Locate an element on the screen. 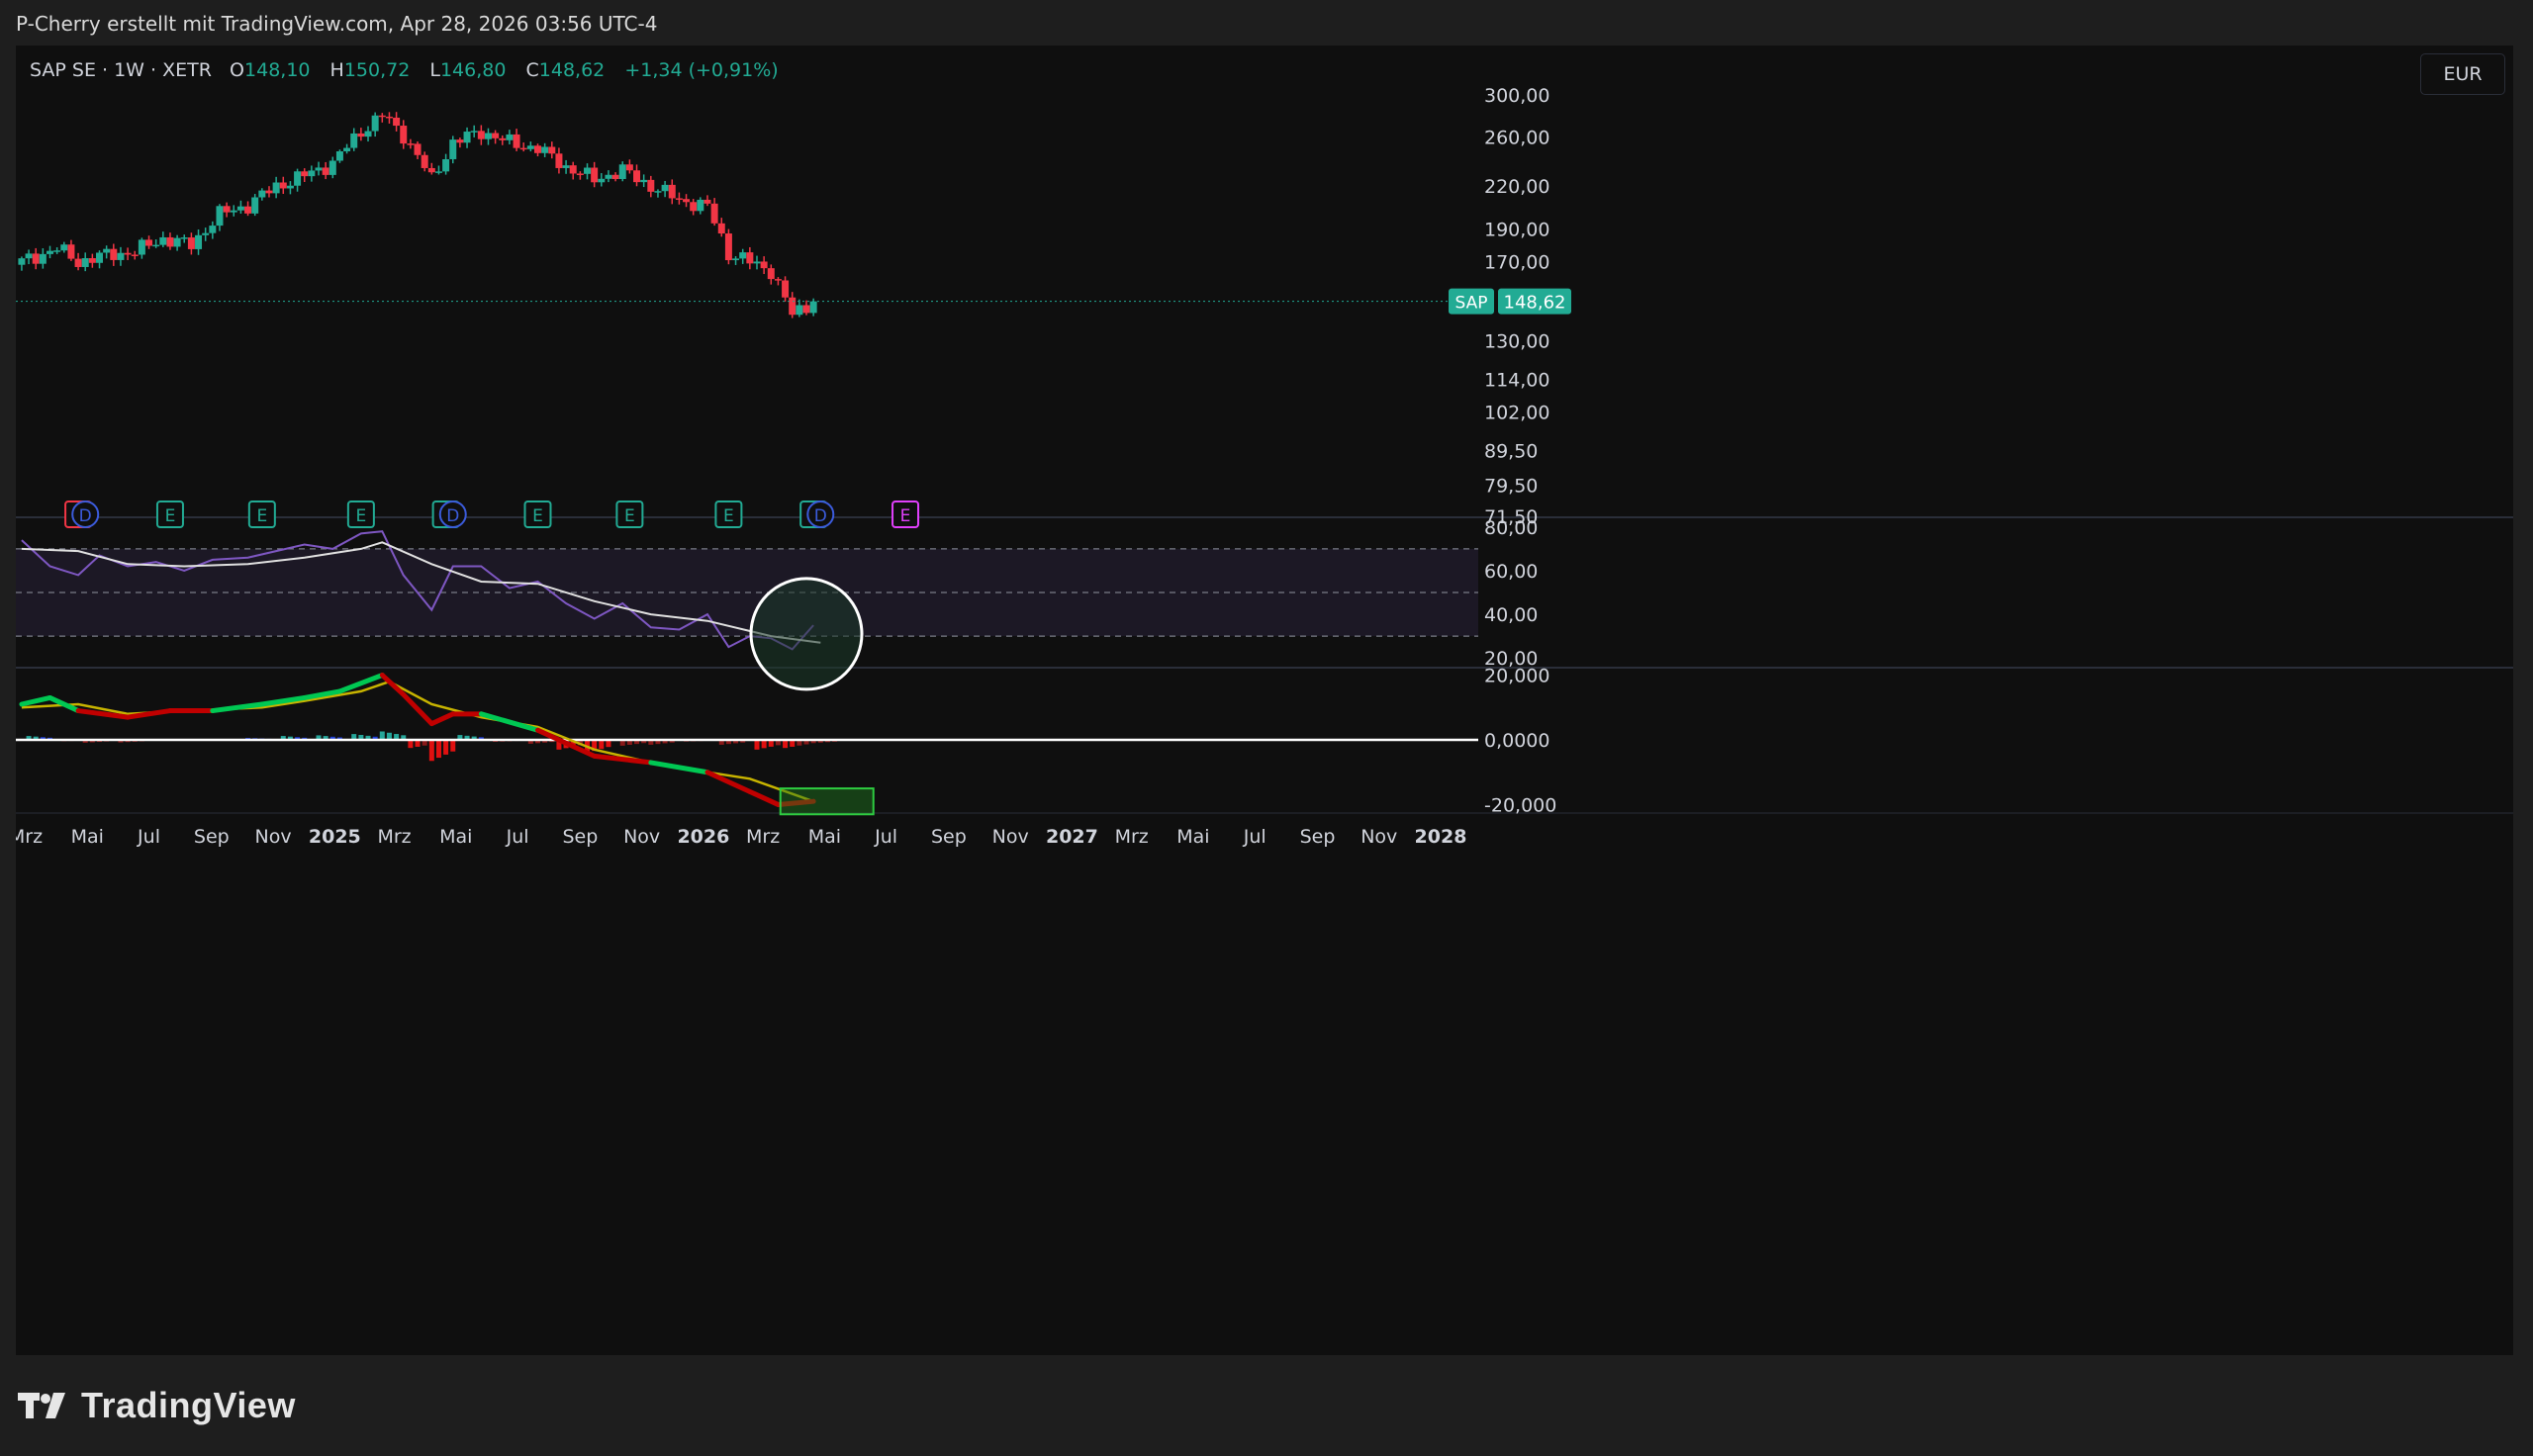 This screenshot has width=2533, height=1456. time-tick-label: Nov is located at coordinates (273, 837).